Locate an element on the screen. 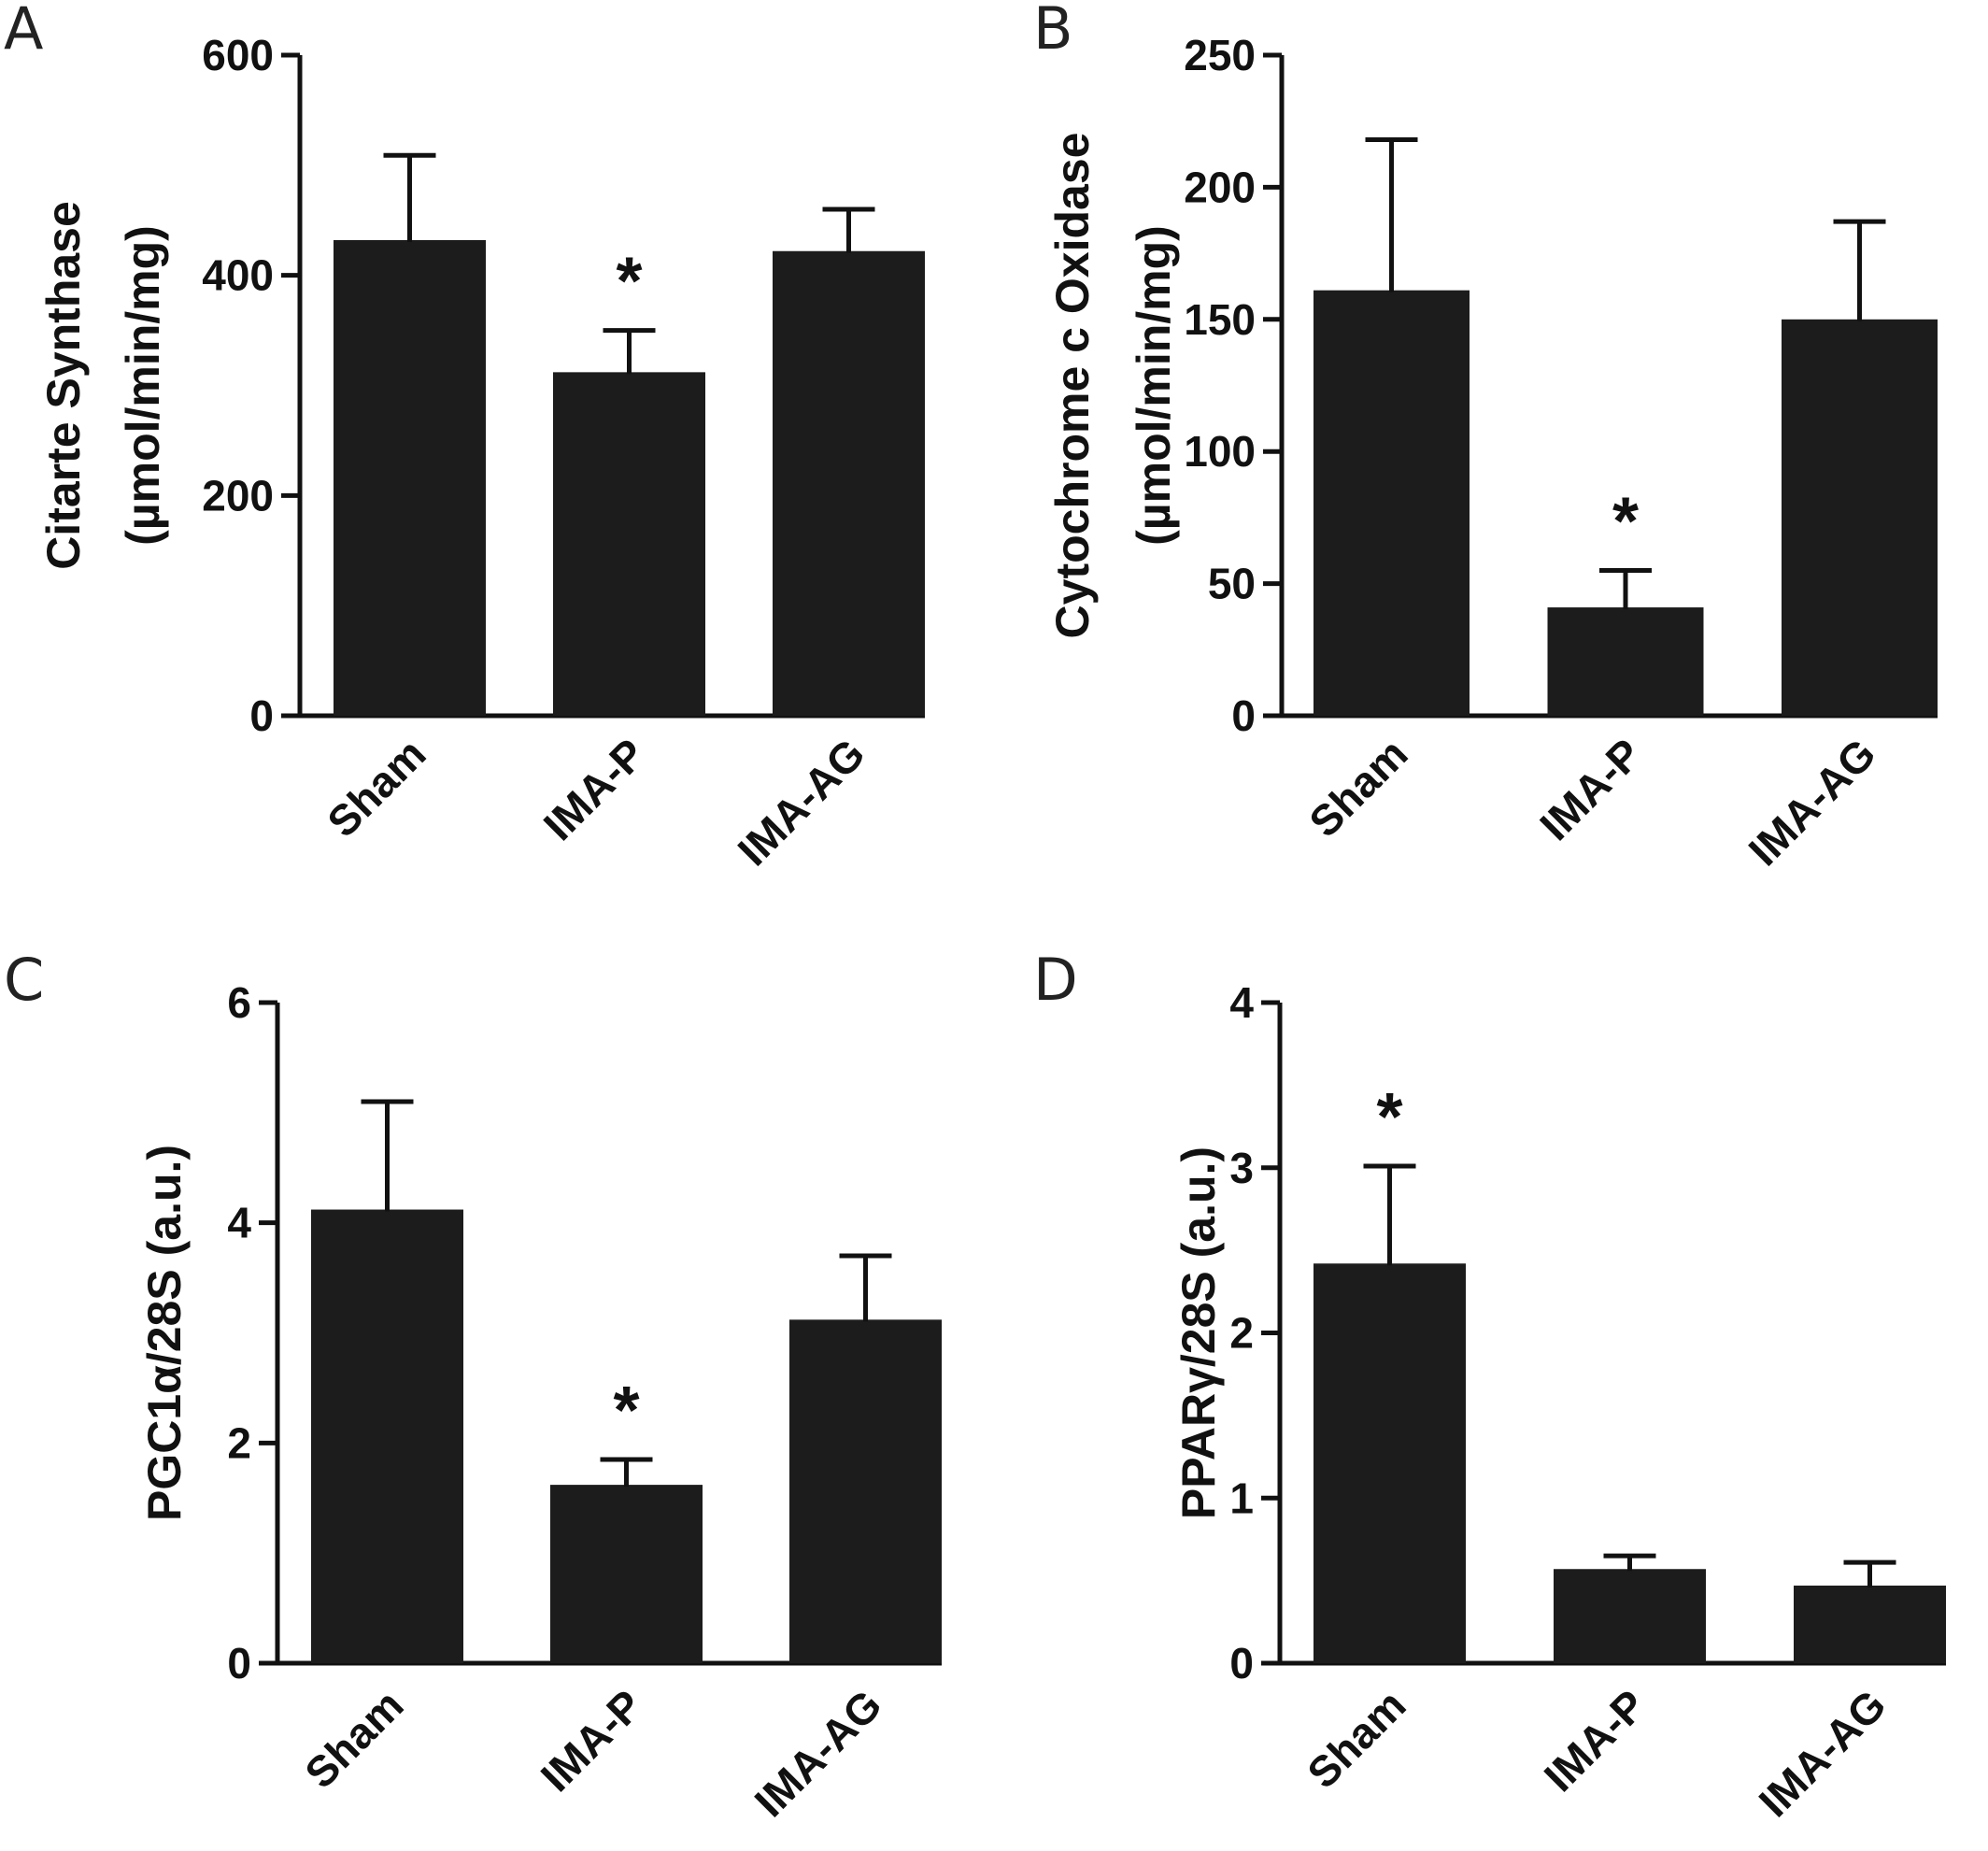  panel-d-y-tick-label: 2 is located at coordinates (1241, 1333).